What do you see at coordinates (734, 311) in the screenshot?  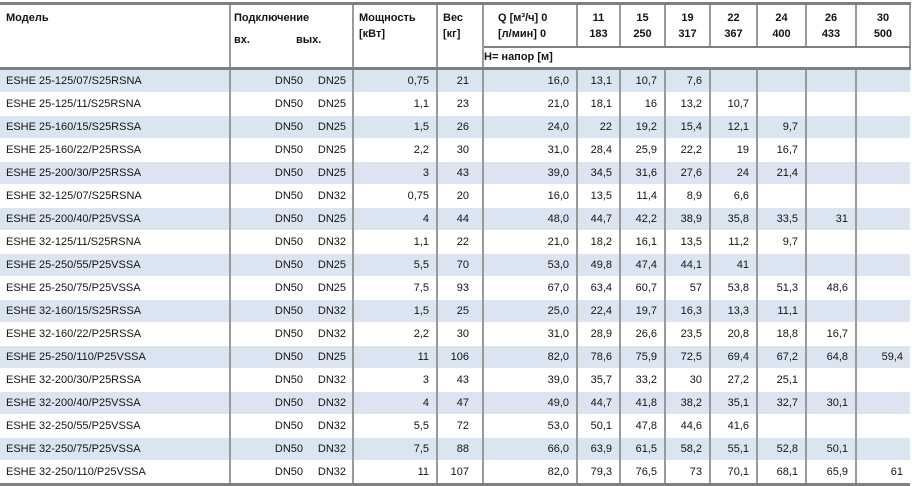 I see `head-cell: 13,3` at bounding box center [734, 311].